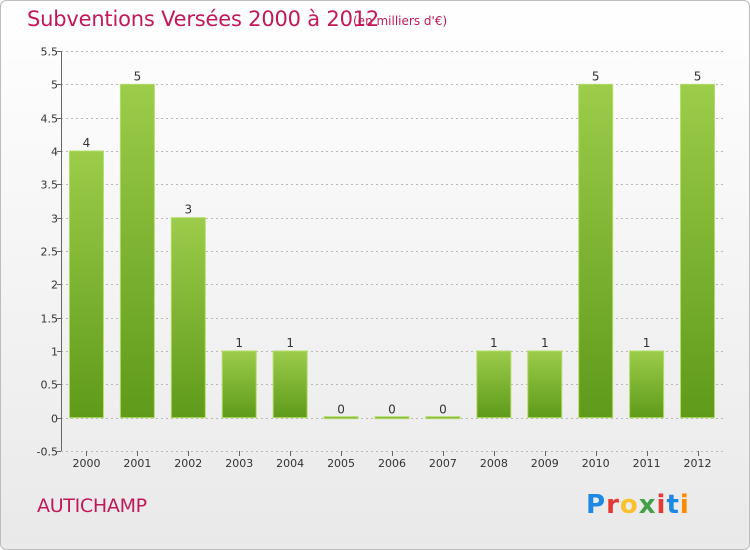 This screenshot has width=750, height=550. What do you see at coordinates (341, 410) in the screenshot?
I see `value-label-2005: 0` at bounding box center [341, 410].